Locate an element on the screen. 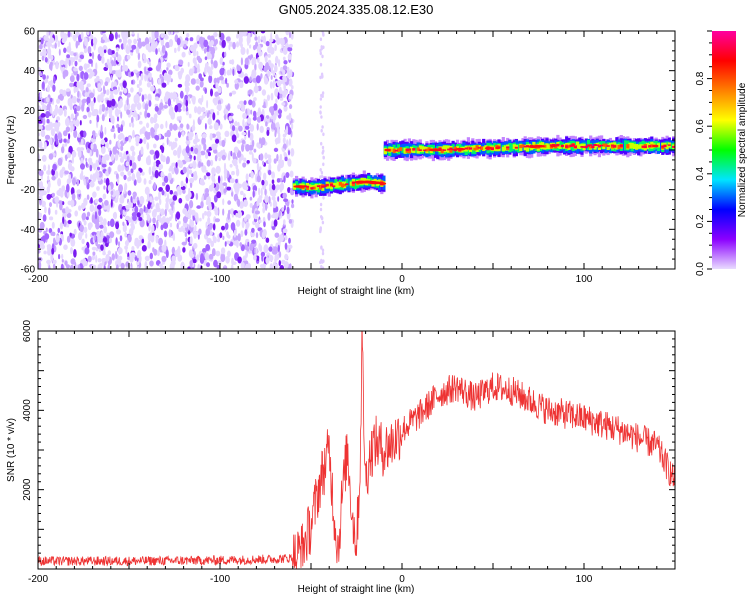 Image resolution: width=750 pixels, height=600 pixels. tick-label: 20 is located at coordinates (30, 111).